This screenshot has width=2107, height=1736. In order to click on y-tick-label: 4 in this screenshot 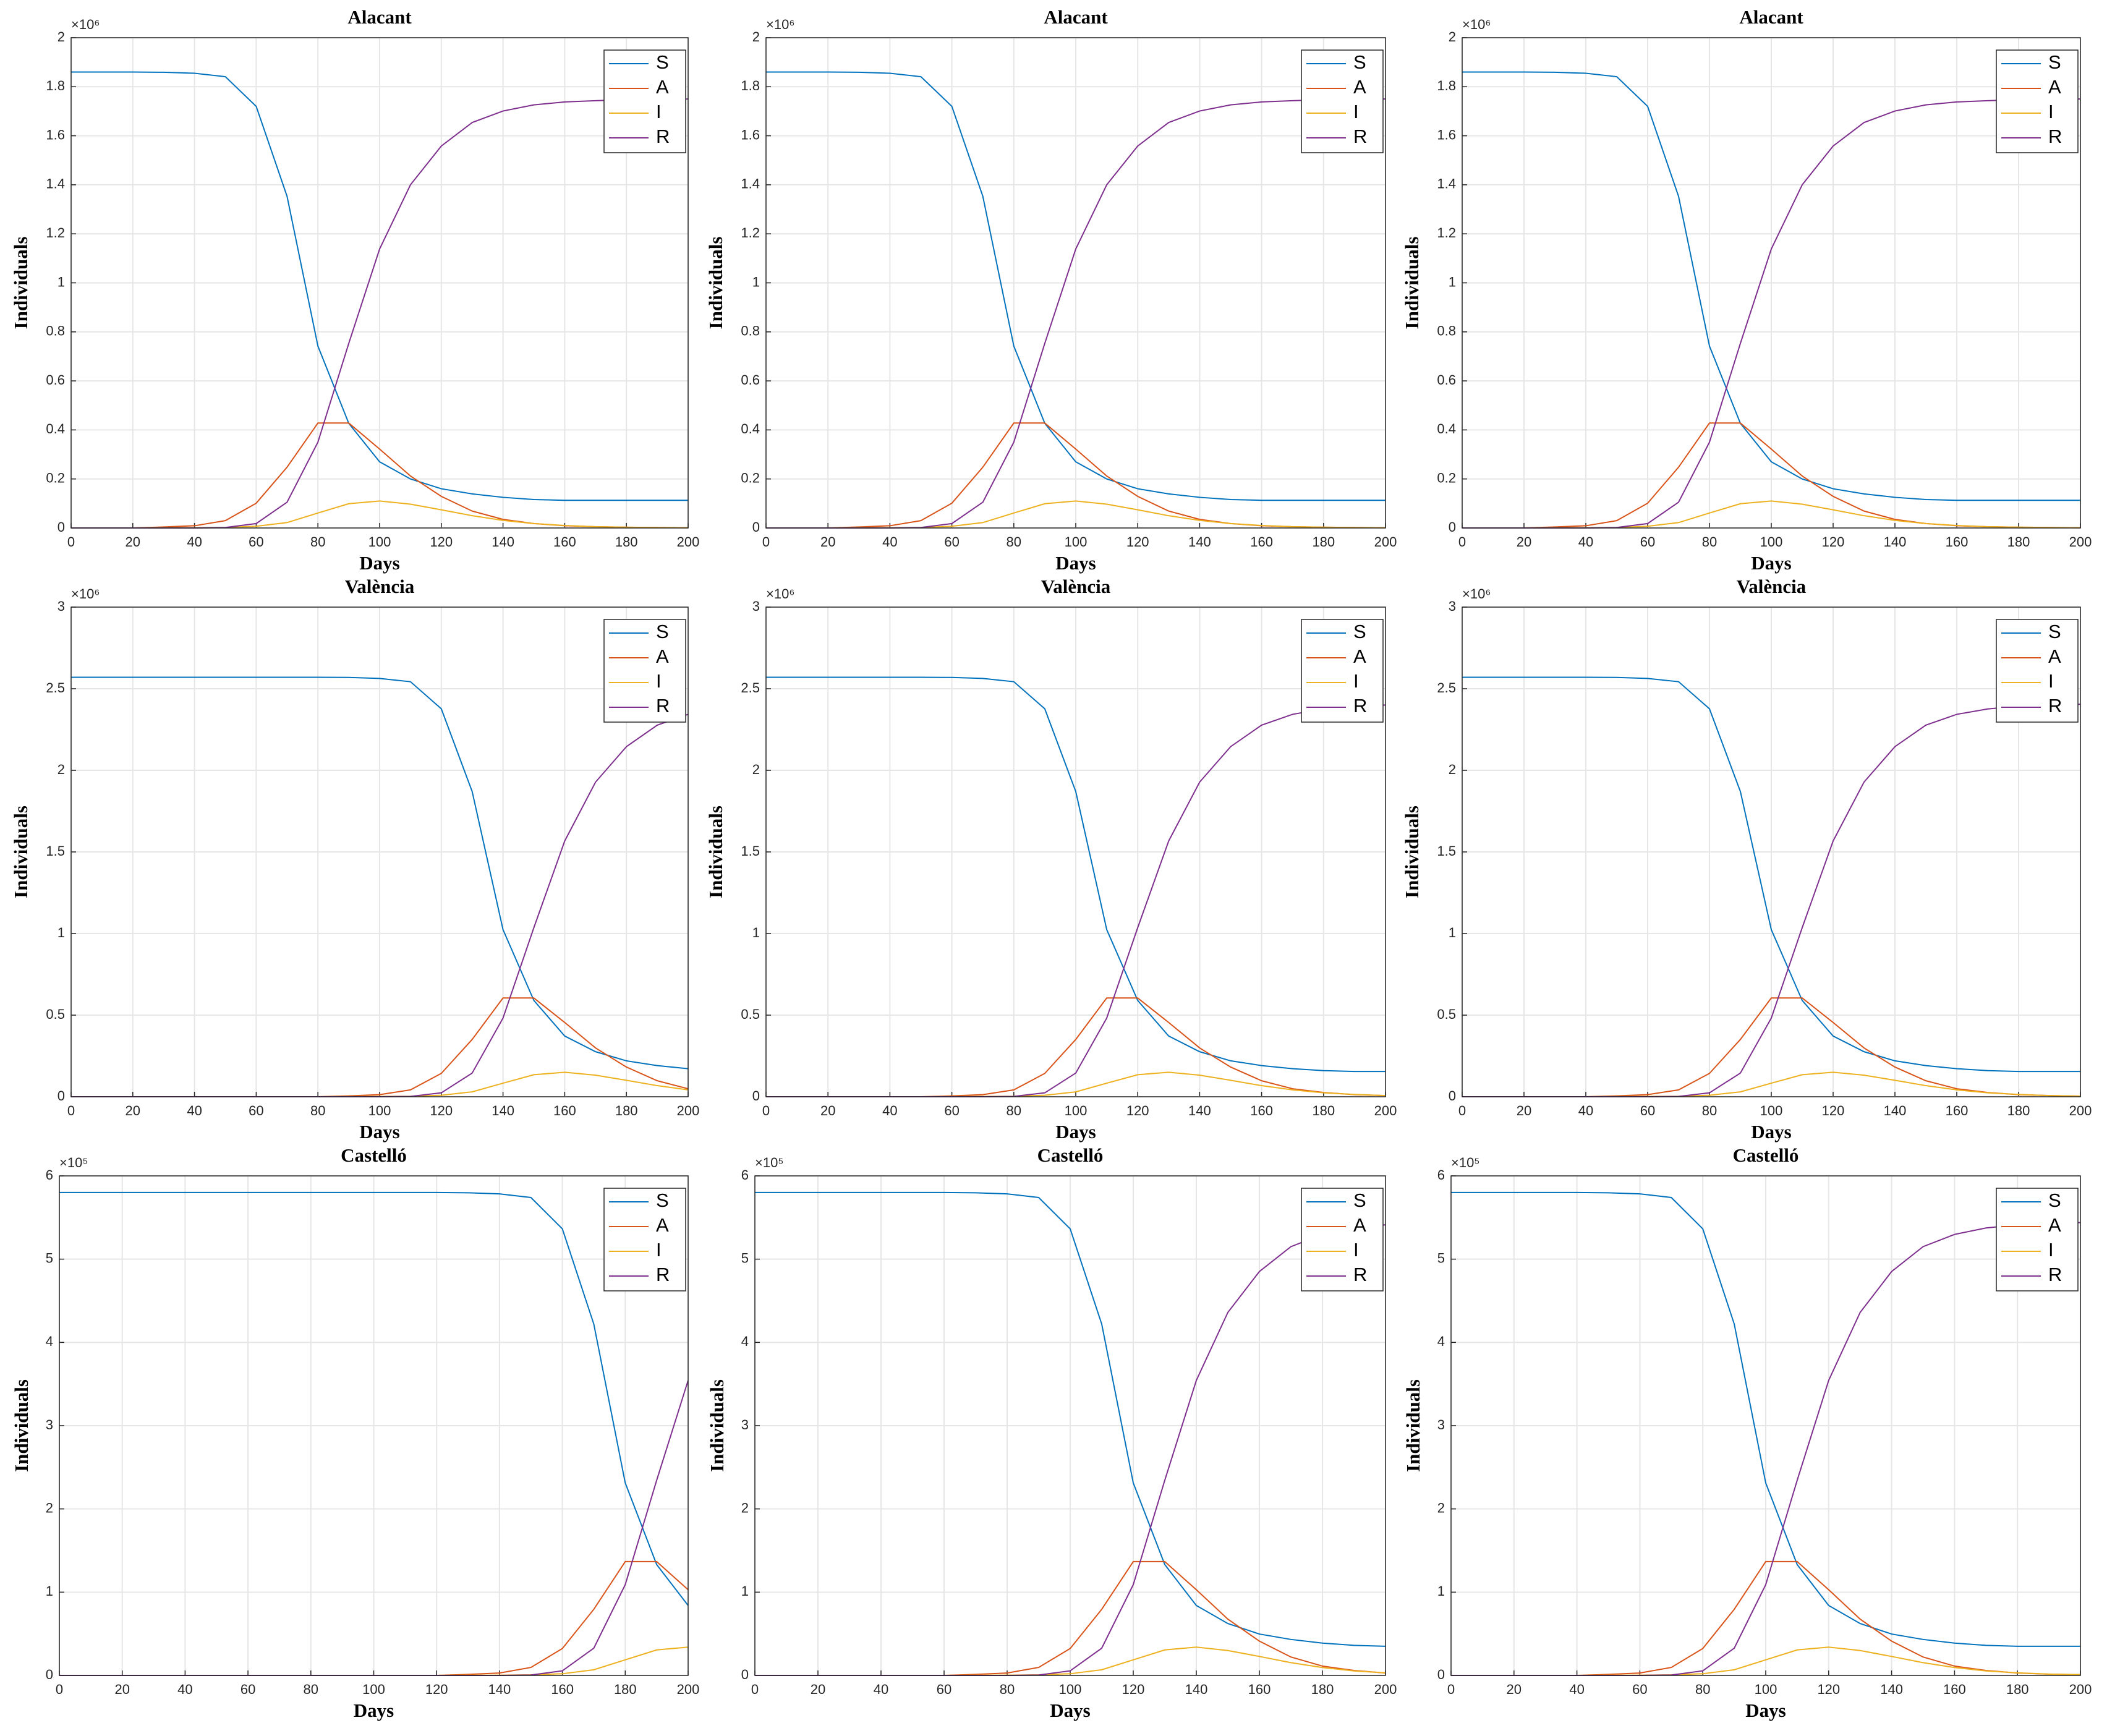, I will do `click(745, 1341)`.